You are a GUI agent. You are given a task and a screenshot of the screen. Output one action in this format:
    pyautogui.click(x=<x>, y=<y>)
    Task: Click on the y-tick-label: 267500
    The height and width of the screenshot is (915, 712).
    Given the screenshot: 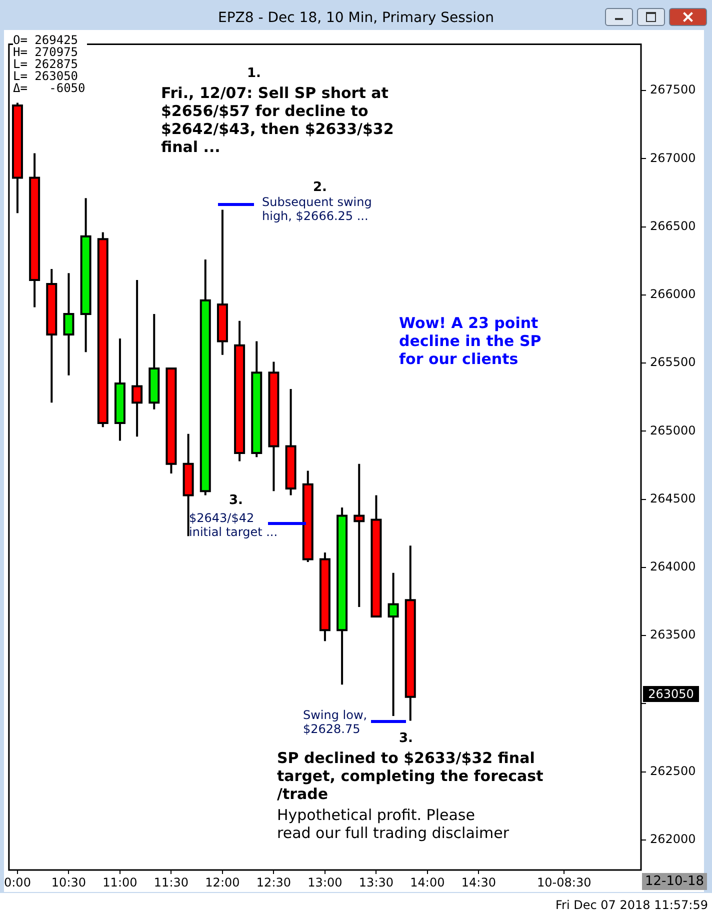 What is the action you would take?
    pyautogui.click(x=673, y=89)
    